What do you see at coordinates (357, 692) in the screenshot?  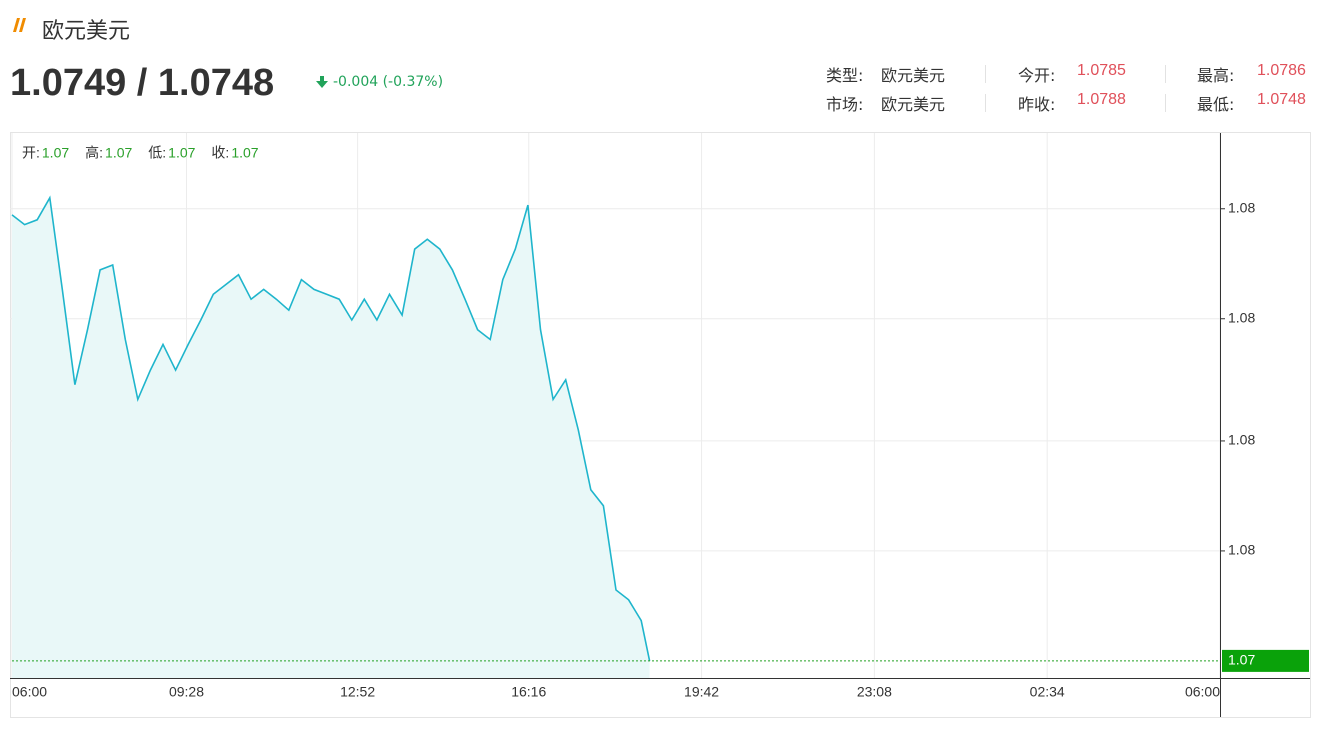 I see `x-tick-label: 12:52` at bounding box center [357, 692].